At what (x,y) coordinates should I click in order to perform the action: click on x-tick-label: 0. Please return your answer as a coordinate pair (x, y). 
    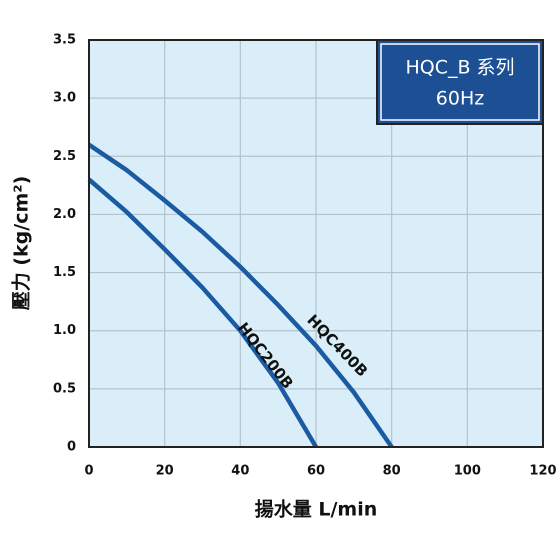
    Looking at the image, I should click on (88, 471).